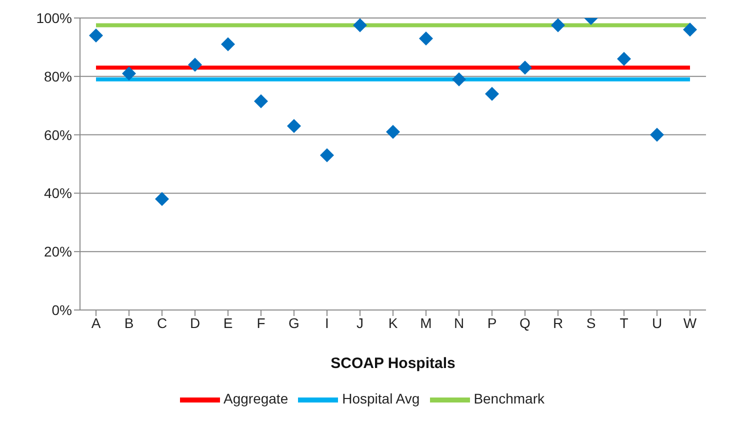 The width and height of the screenshot is (738, 440). Describe the element at coordinates (591, 322) in the screenshot. I see `x-tick-label: S` at that location.